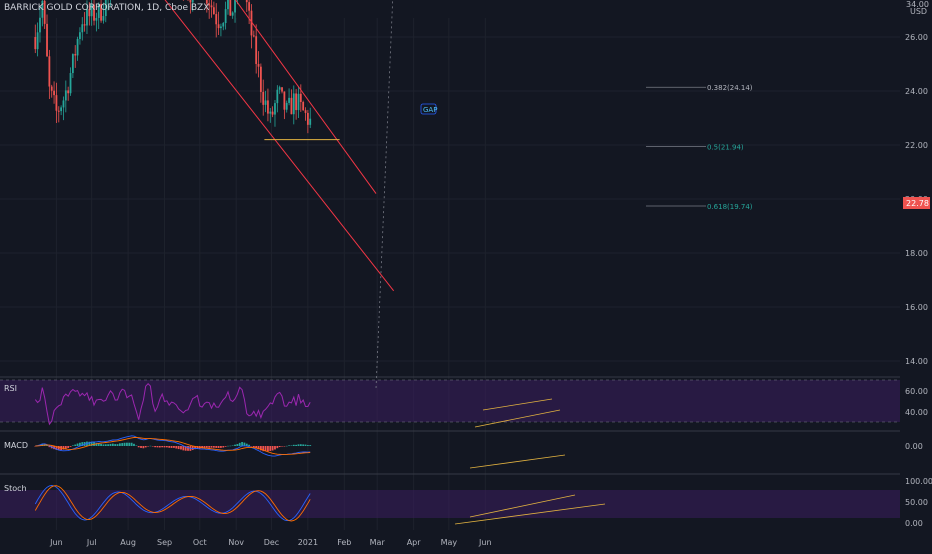 This screenshot has height=554, width=932. Describe the element at coordinates (320, 505) in the screenshot. I see `stoch-pane` at that location.